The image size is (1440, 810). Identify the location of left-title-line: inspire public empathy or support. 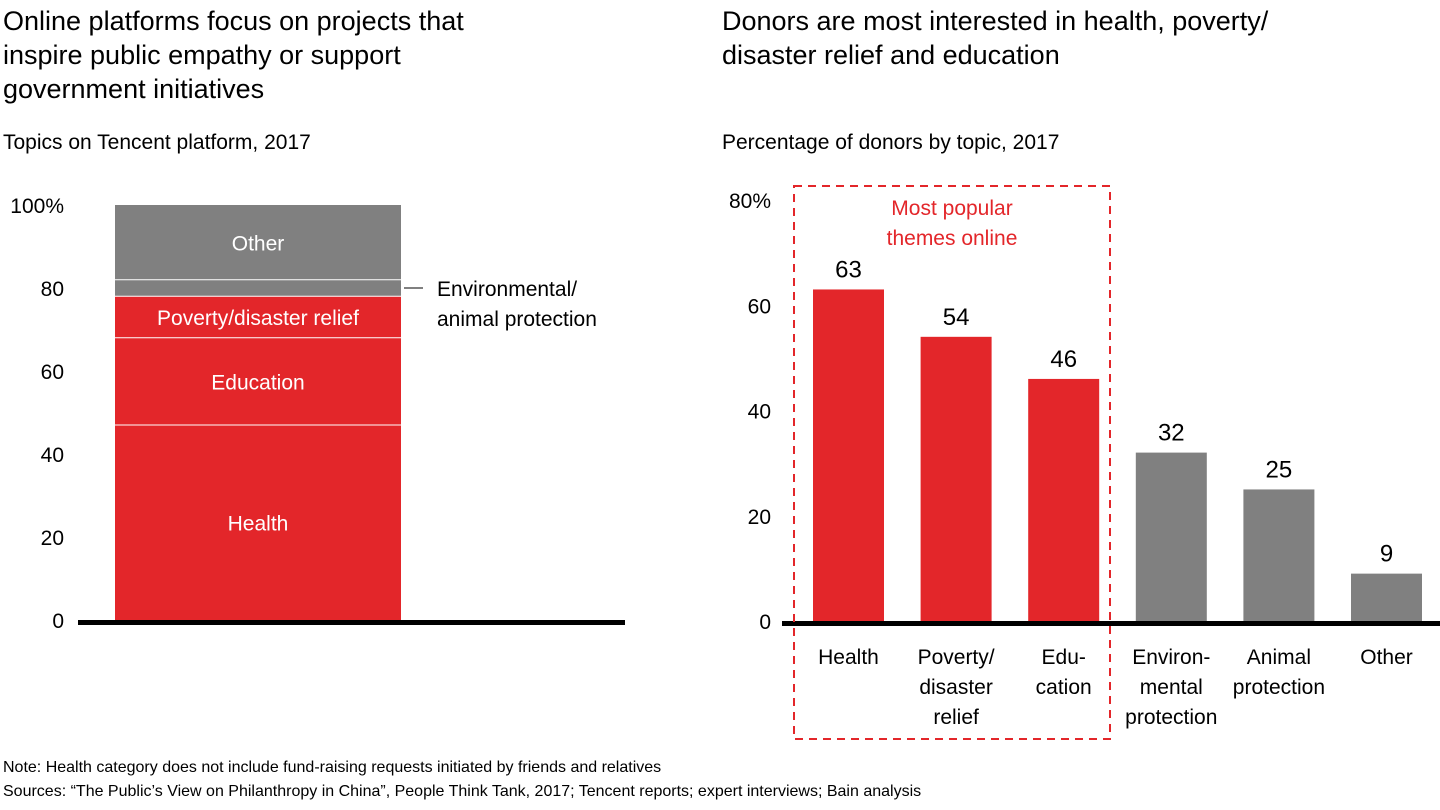
(202, 55).